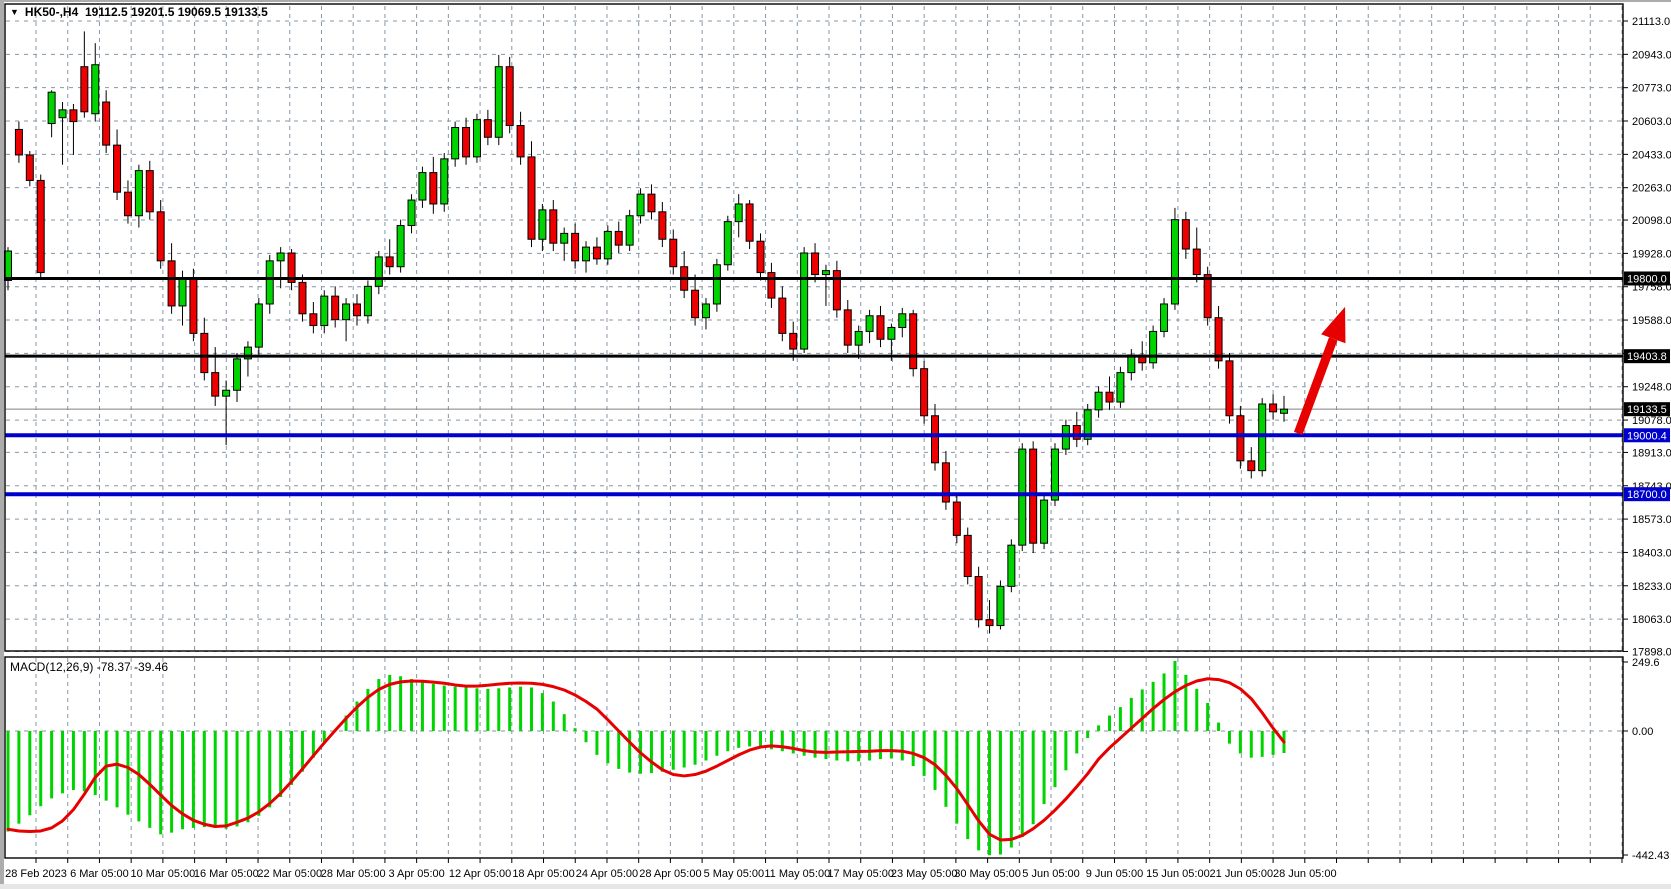 The width and height of the screenshot is (1671, 889). Describe the element at coordinates (1642, 732) in the screenshot. I see `macd-tick-label: 0.00` at that location.